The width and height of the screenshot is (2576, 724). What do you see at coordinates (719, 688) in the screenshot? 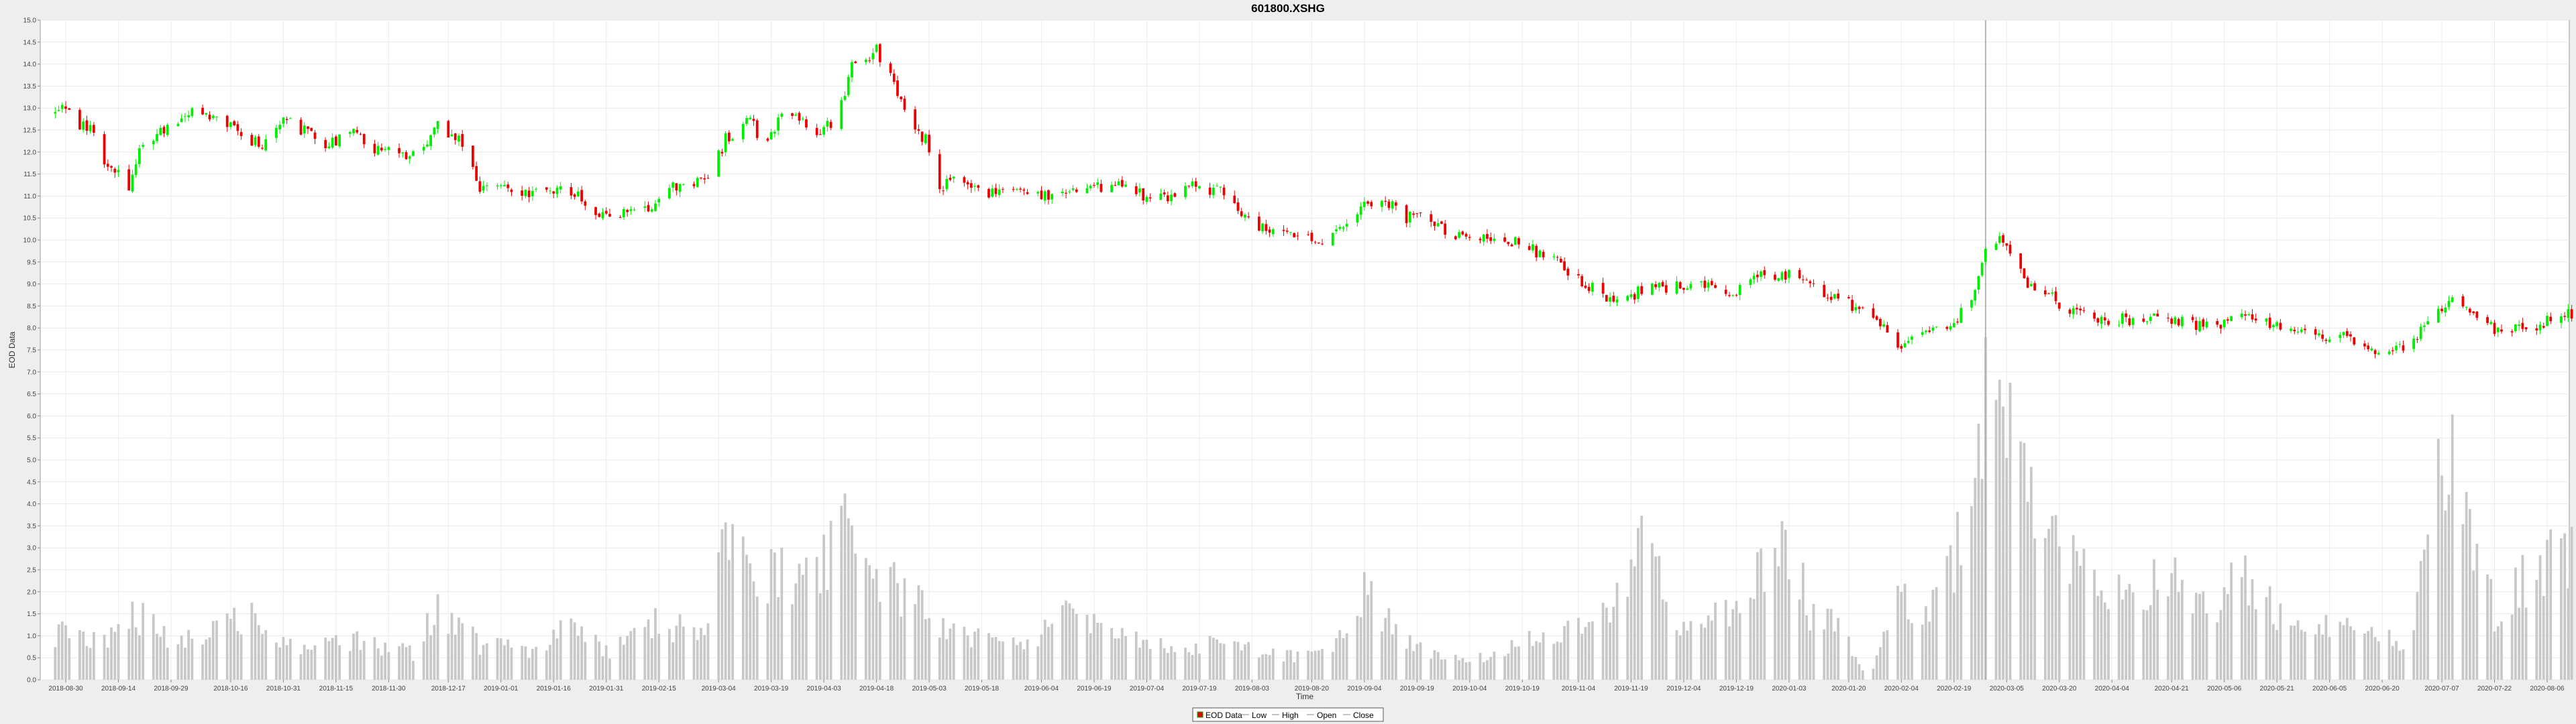
I see `x-tick-label: 2019-03-04` at bounding box center [719, 688].